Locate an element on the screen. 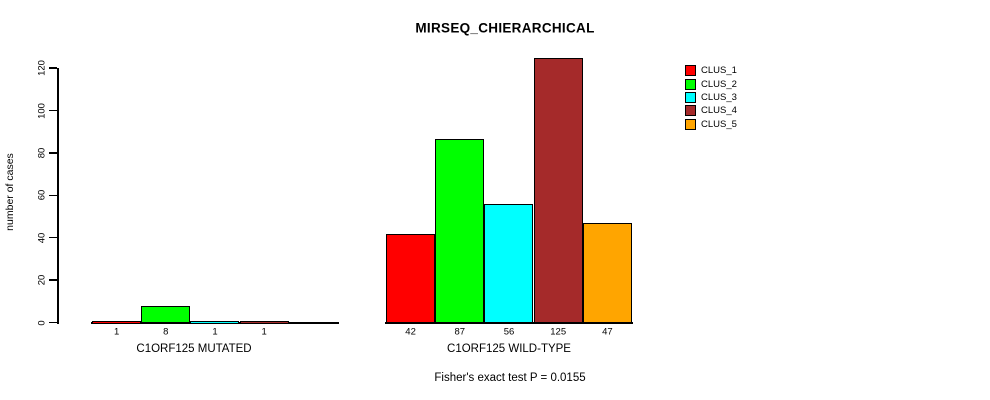  x-axis-group-label: C1ORF125 WILD-TYPE is located at coordinates (509, 349).